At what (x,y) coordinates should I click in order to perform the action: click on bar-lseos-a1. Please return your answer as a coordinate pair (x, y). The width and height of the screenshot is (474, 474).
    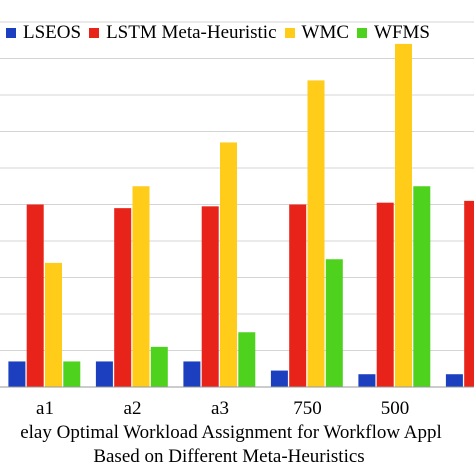
    Looking at the image, I should click on (17, 374).